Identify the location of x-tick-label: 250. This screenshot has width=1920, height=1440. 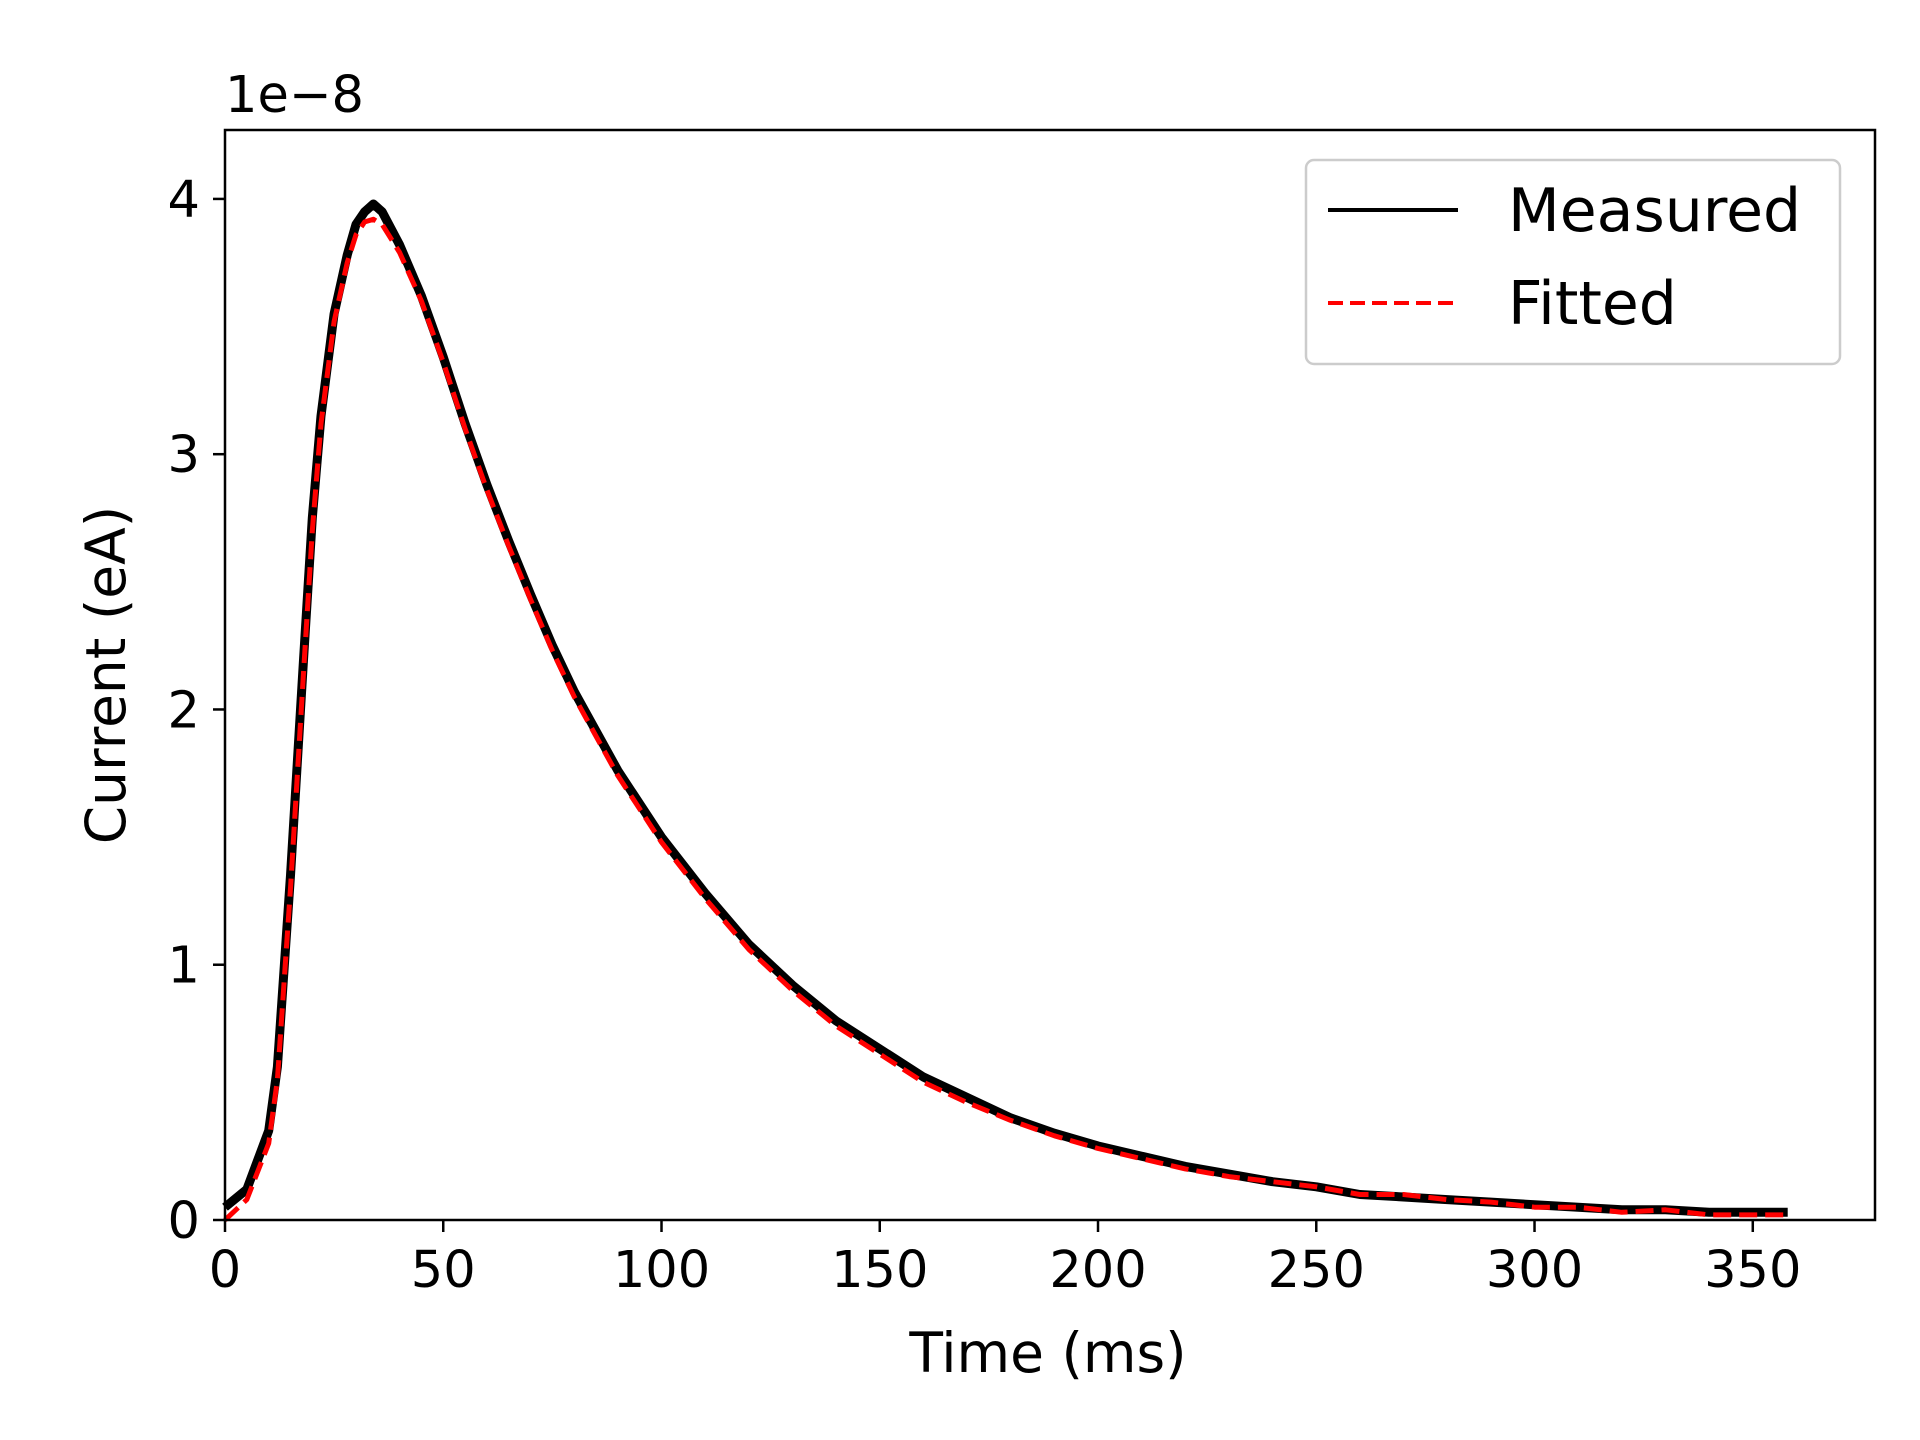
(1316, 1270).